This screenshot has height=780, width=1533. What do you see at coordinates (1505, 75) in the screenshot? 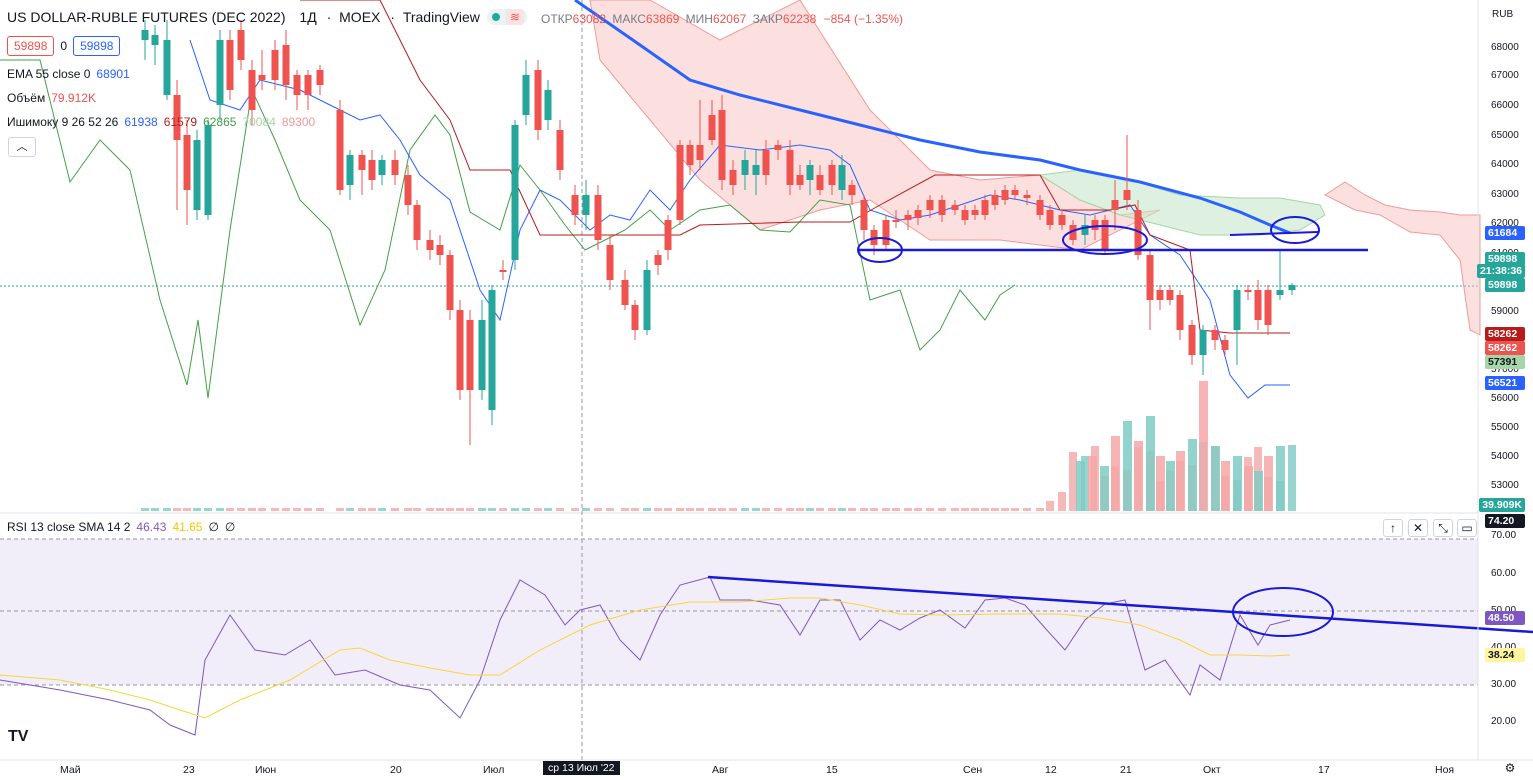
I see `price-axis-label: 67000` at bounding box center [1505, 75].